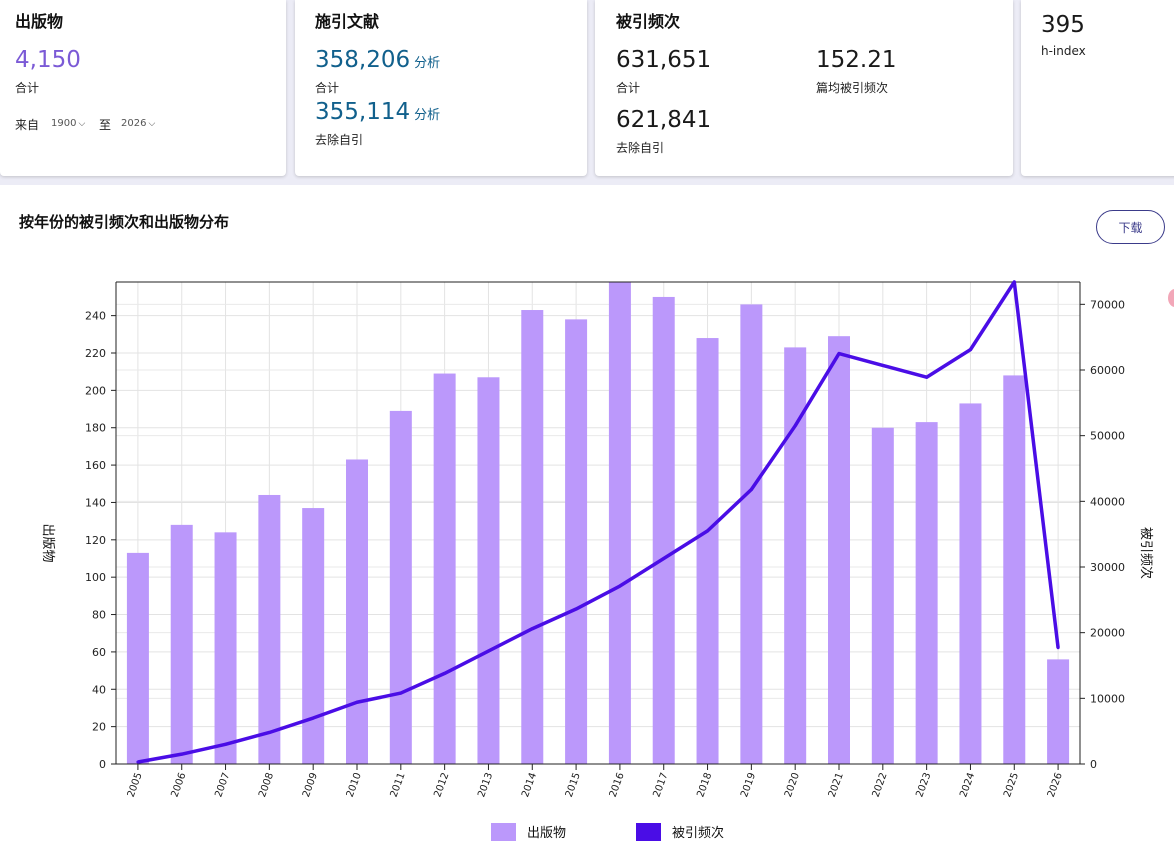 Image resolution: width=1174 pixels, height=853 pixels. What do you see at coordinates (1011, 785) in the screenshot?
I see `x-tick-label: 2025` at bounding box center [1011, 785].